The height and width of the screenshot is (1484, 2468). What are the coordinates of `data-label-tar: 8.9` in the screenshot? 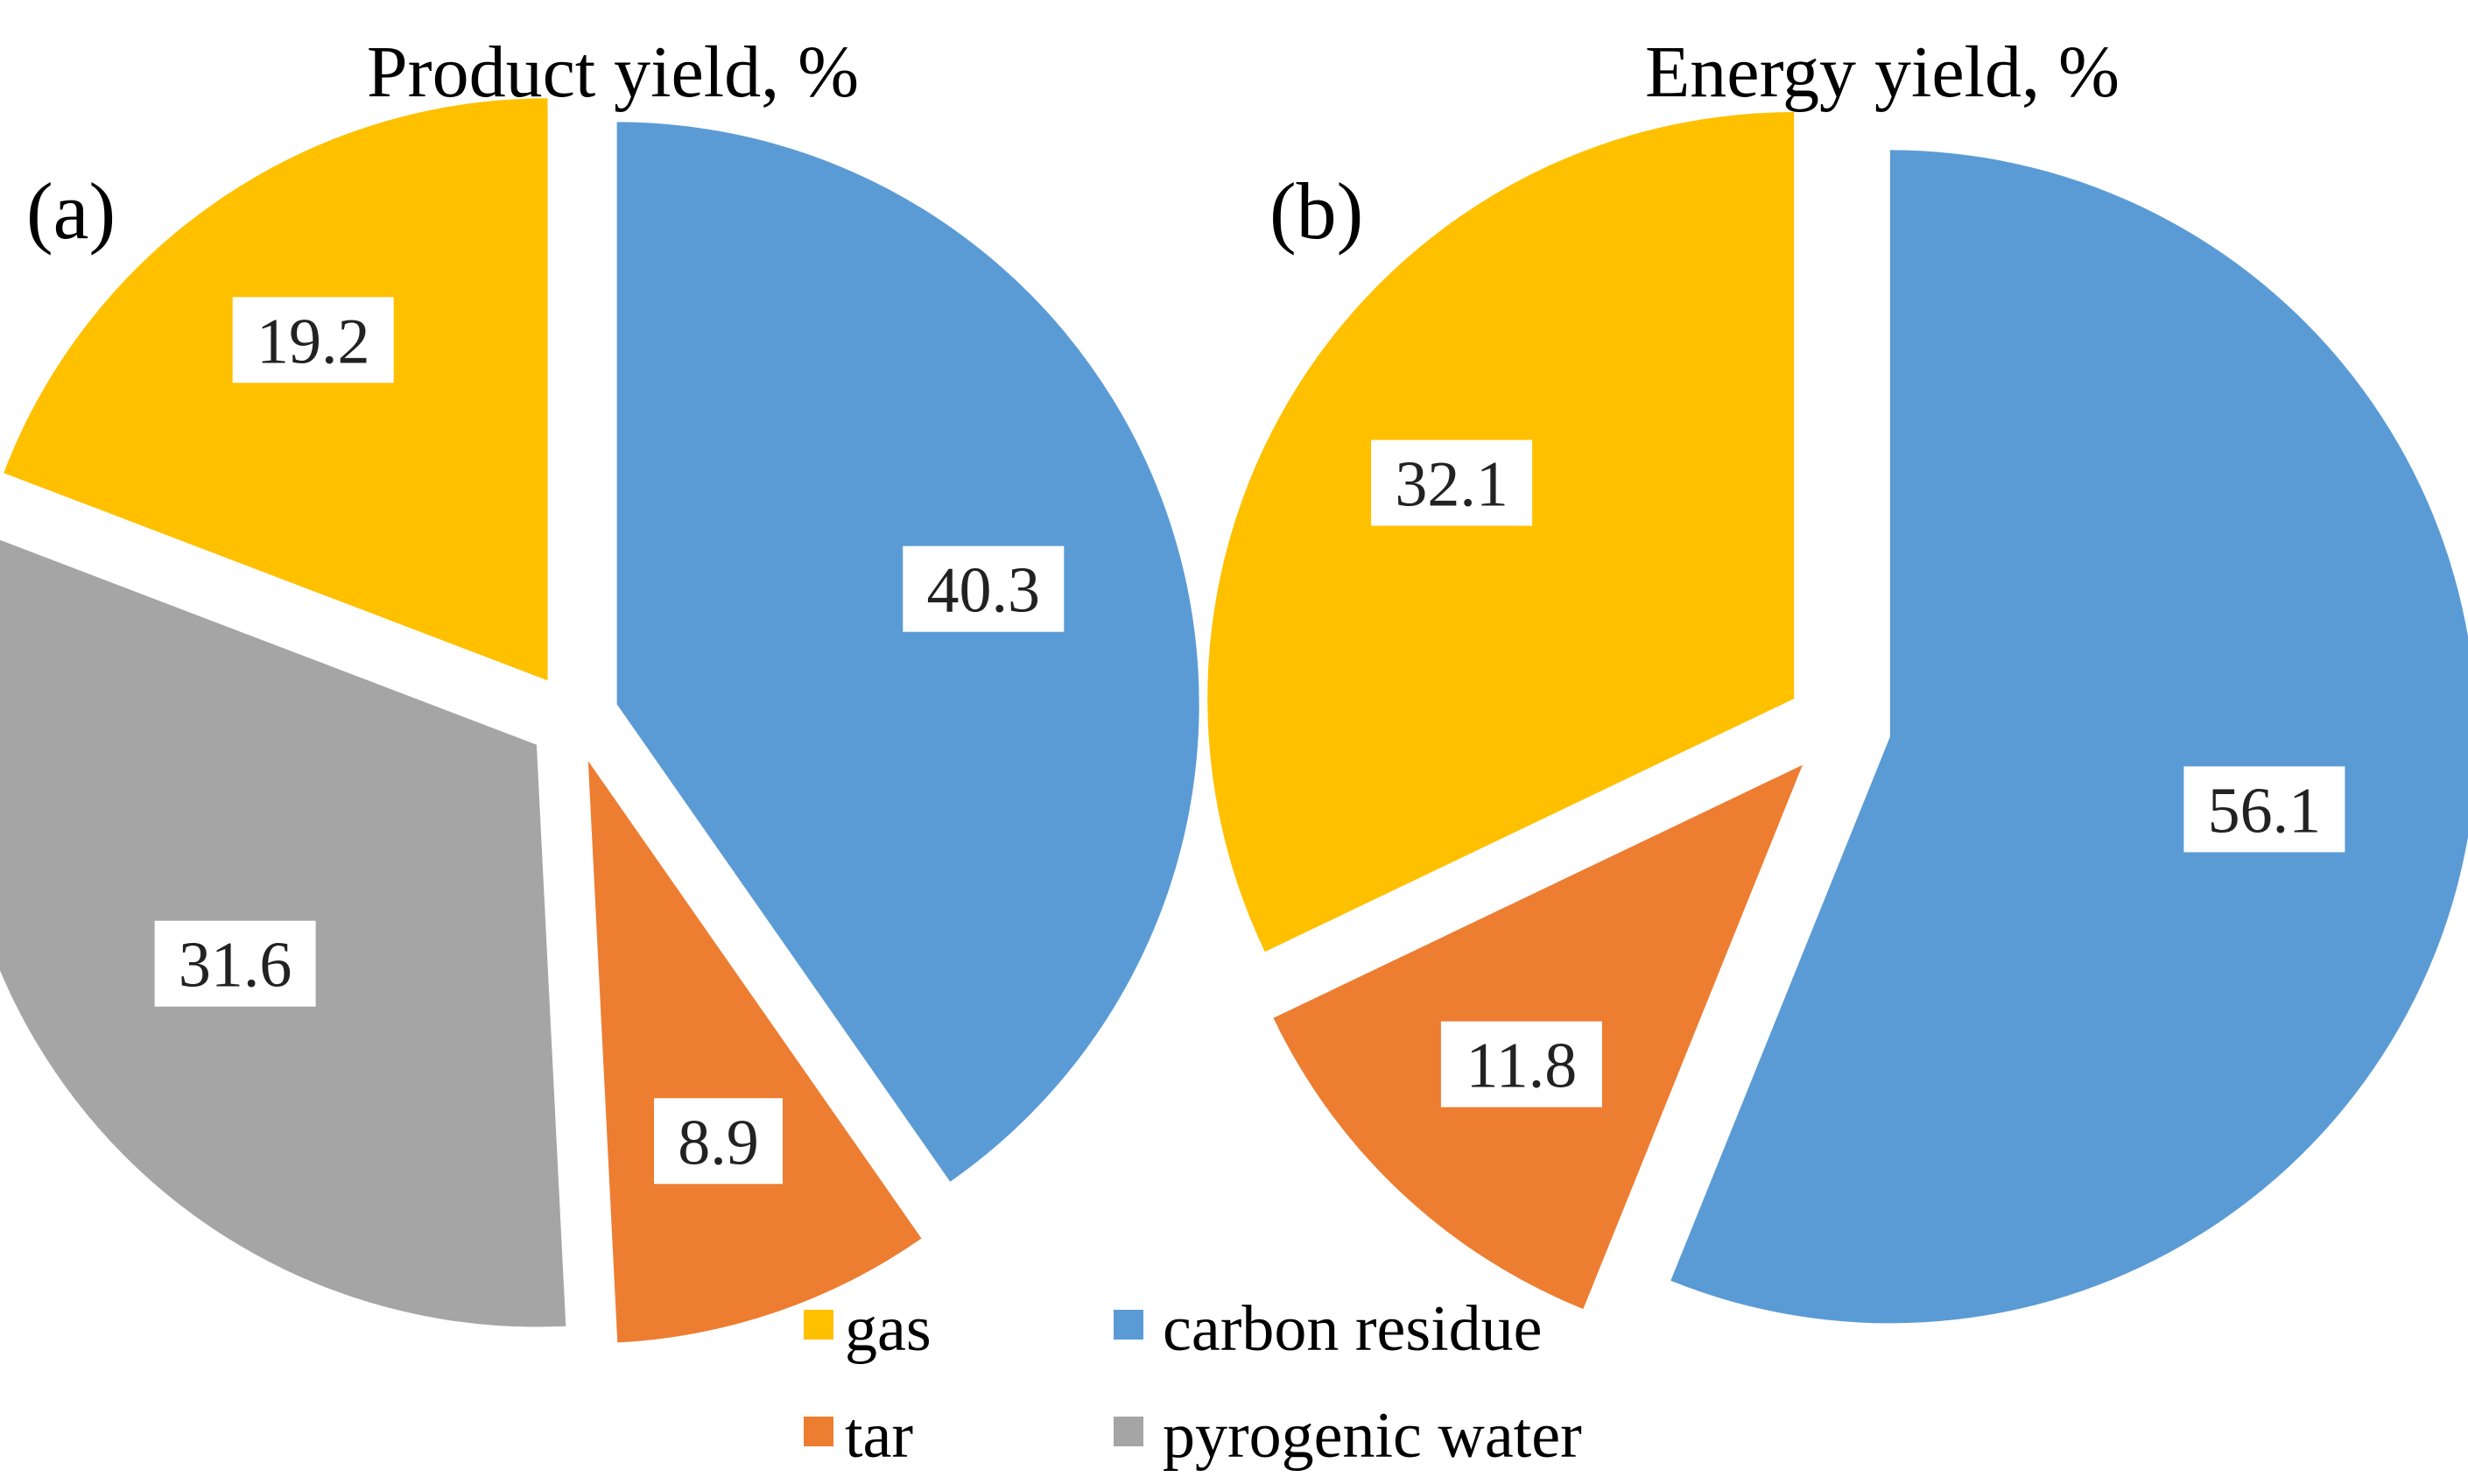 It's located at (718, 1141).